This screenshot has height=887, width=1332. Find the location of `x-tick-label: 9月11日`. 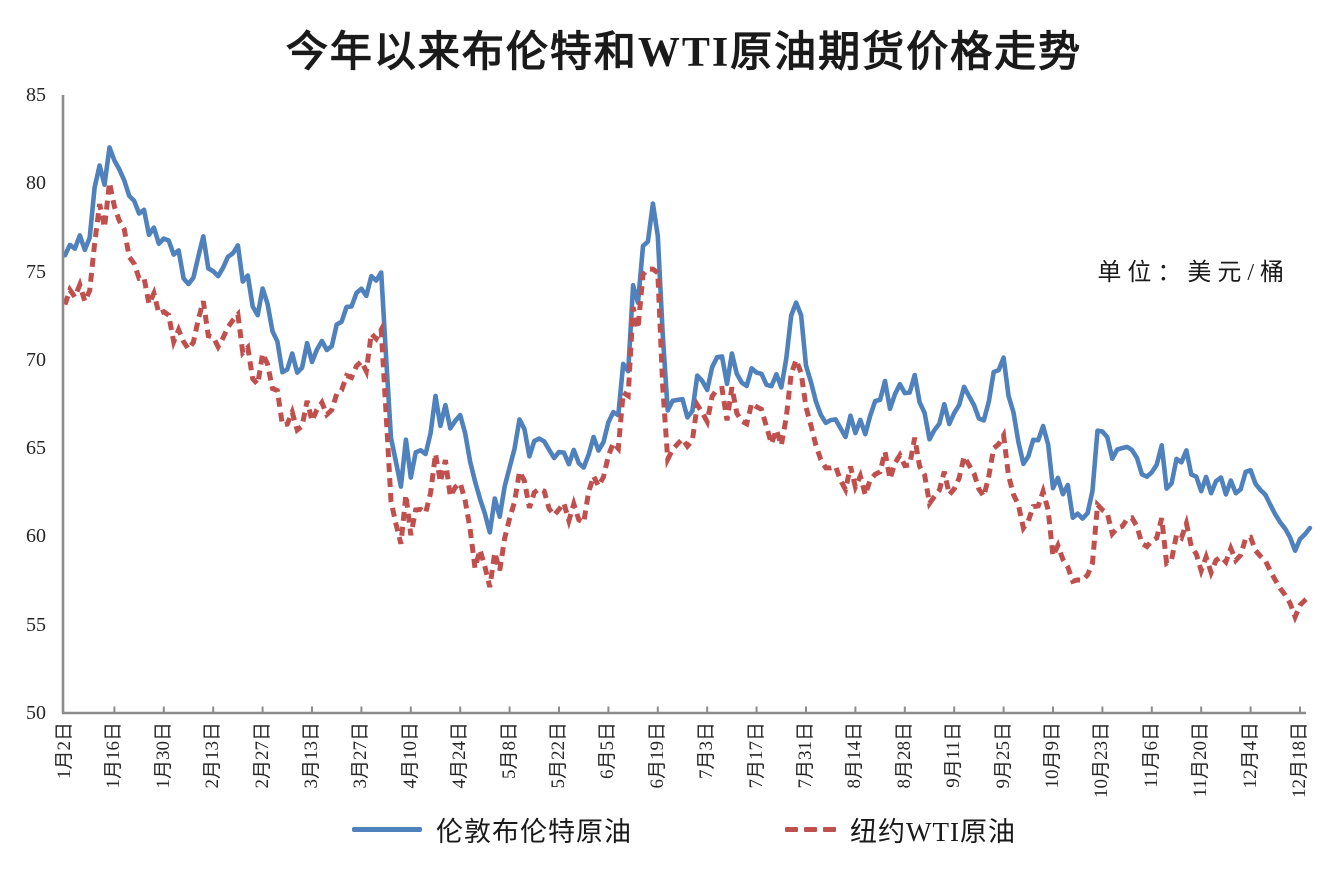

x-tick-label: 9月11日 is located at coordinates (954, 755).